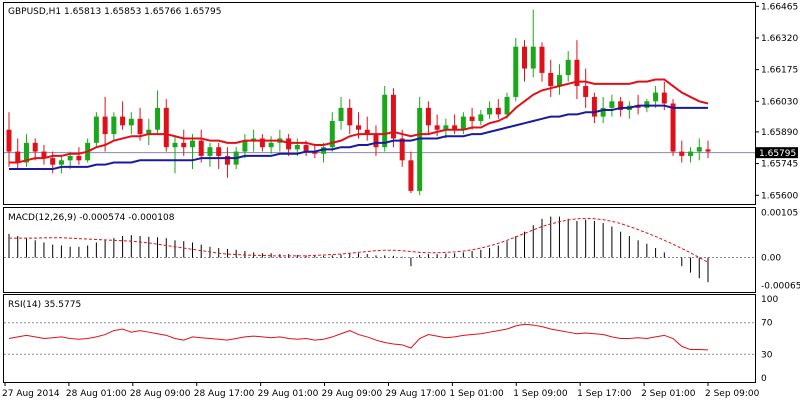 This screenshot has height=400, width=800. What do you see at coordinates (604, 394) in the screenshot?
I see `time-tick-label: 1 Sep 17:00` at bounding box center [604, 394].